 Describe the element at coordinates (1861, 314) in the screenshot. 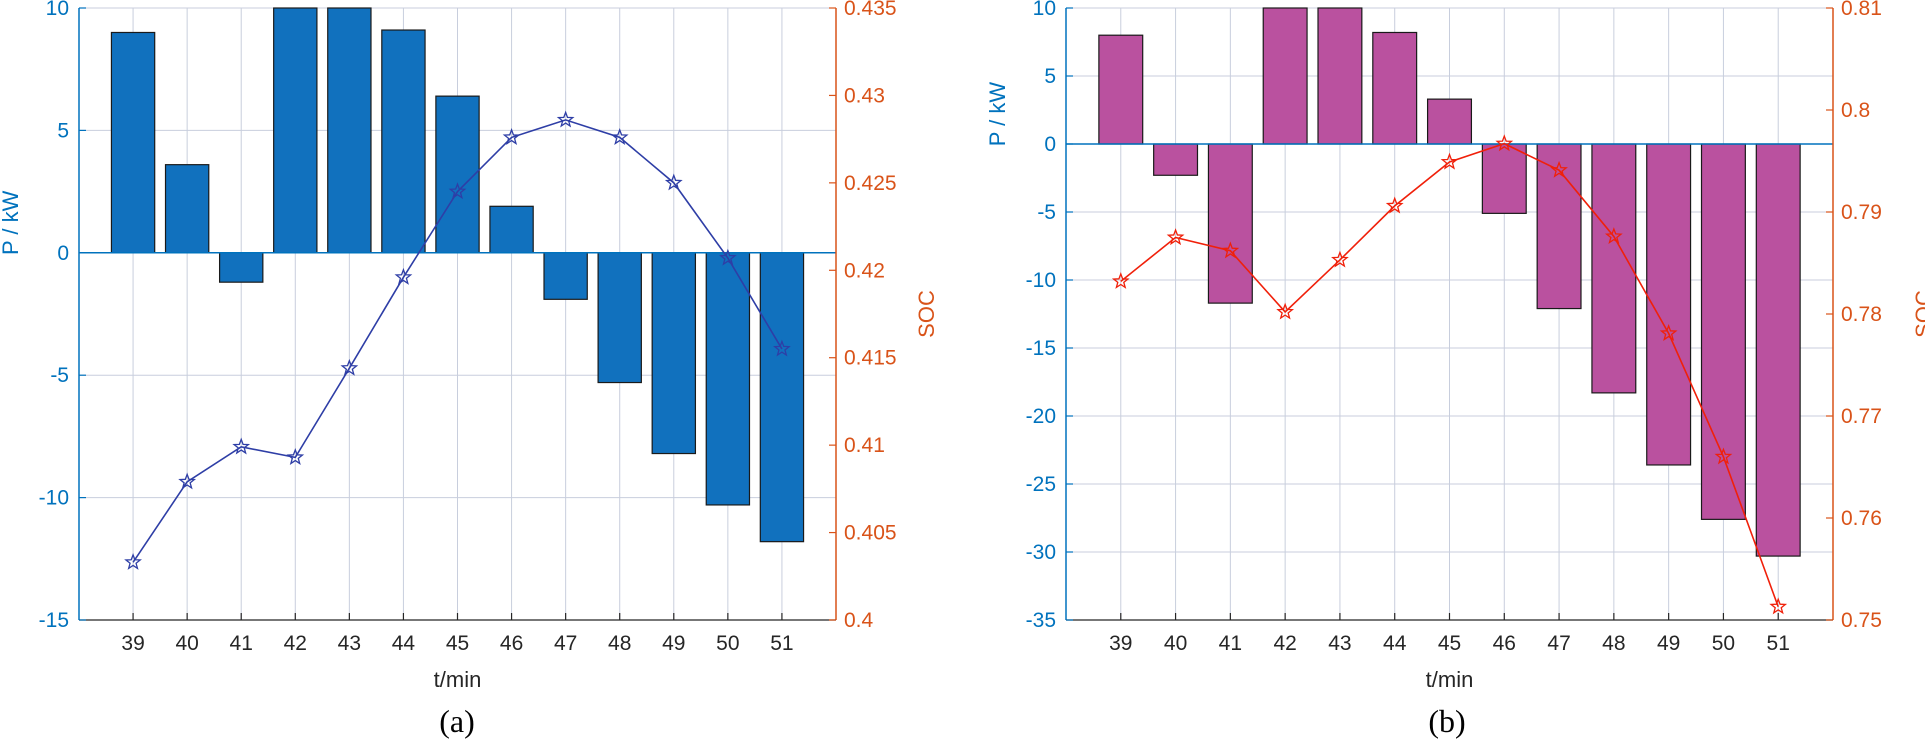

I see `y2-tick-label: 0.78` at that location.